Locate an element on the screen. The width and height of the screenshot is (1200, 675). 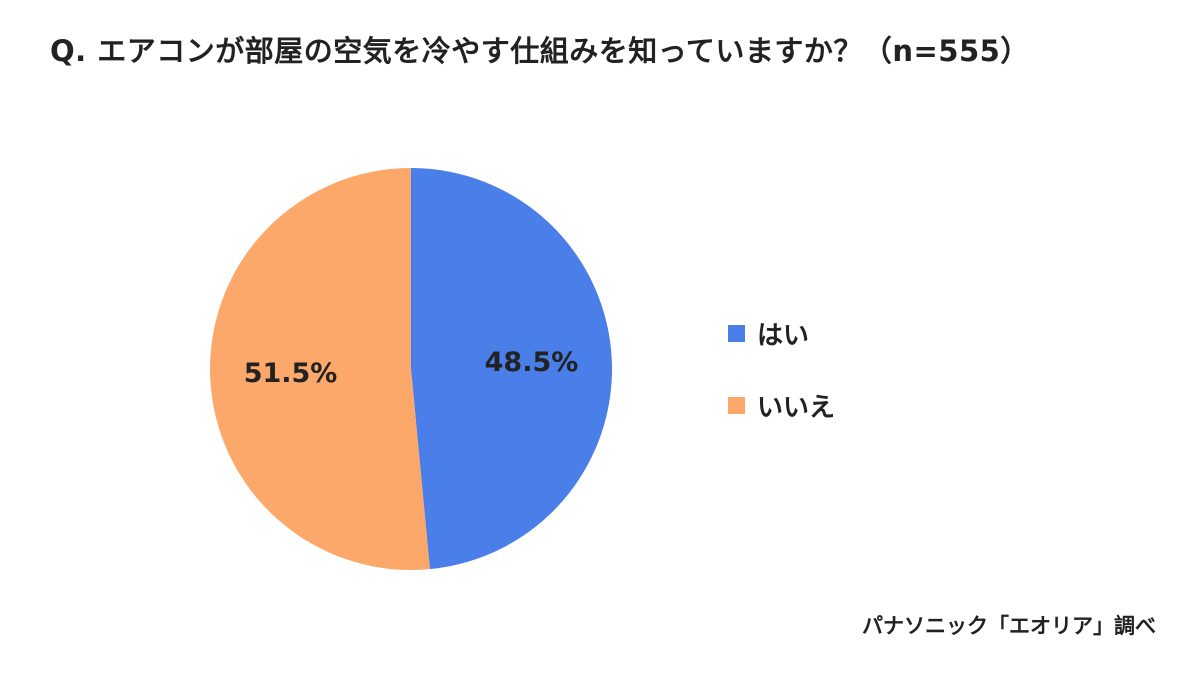
legend-swatch-yes is located at coordinates (736, 333).